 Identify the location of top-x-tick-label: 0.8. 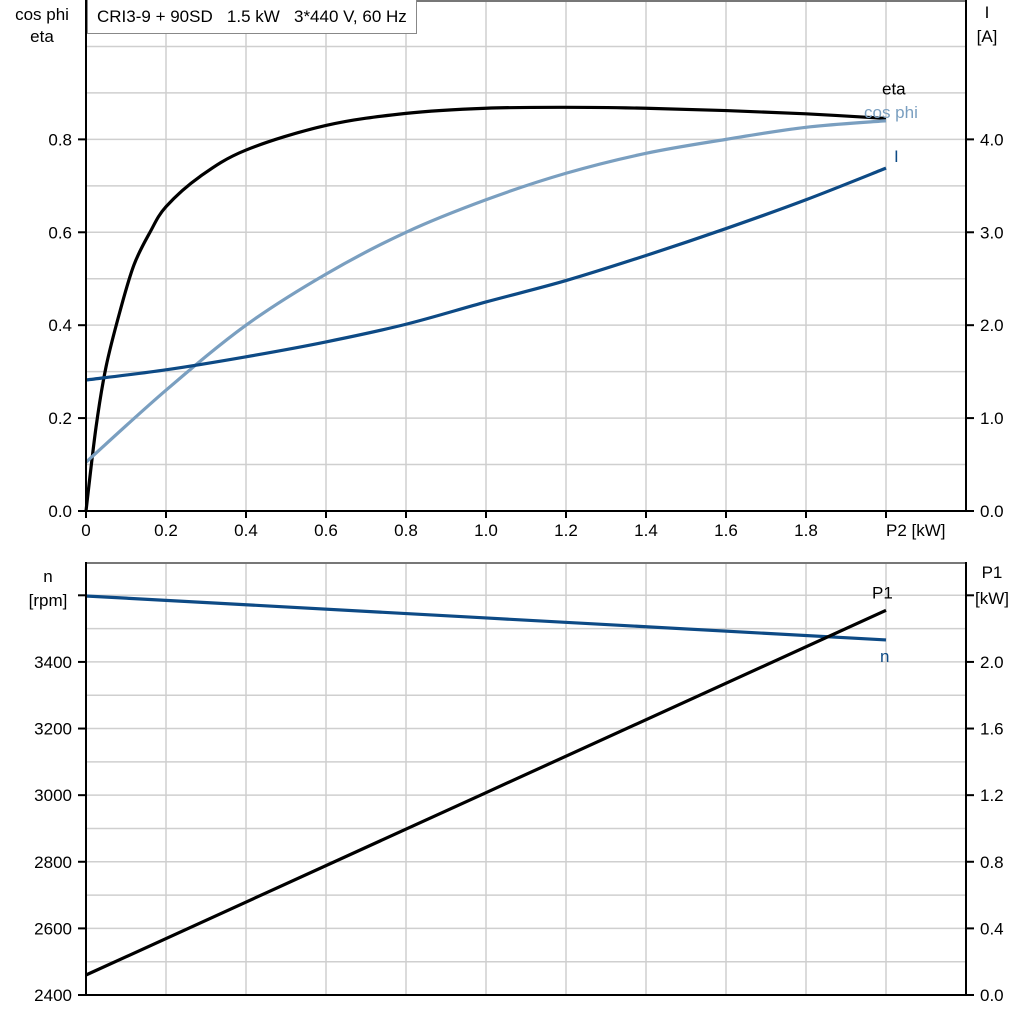
(406, 530).